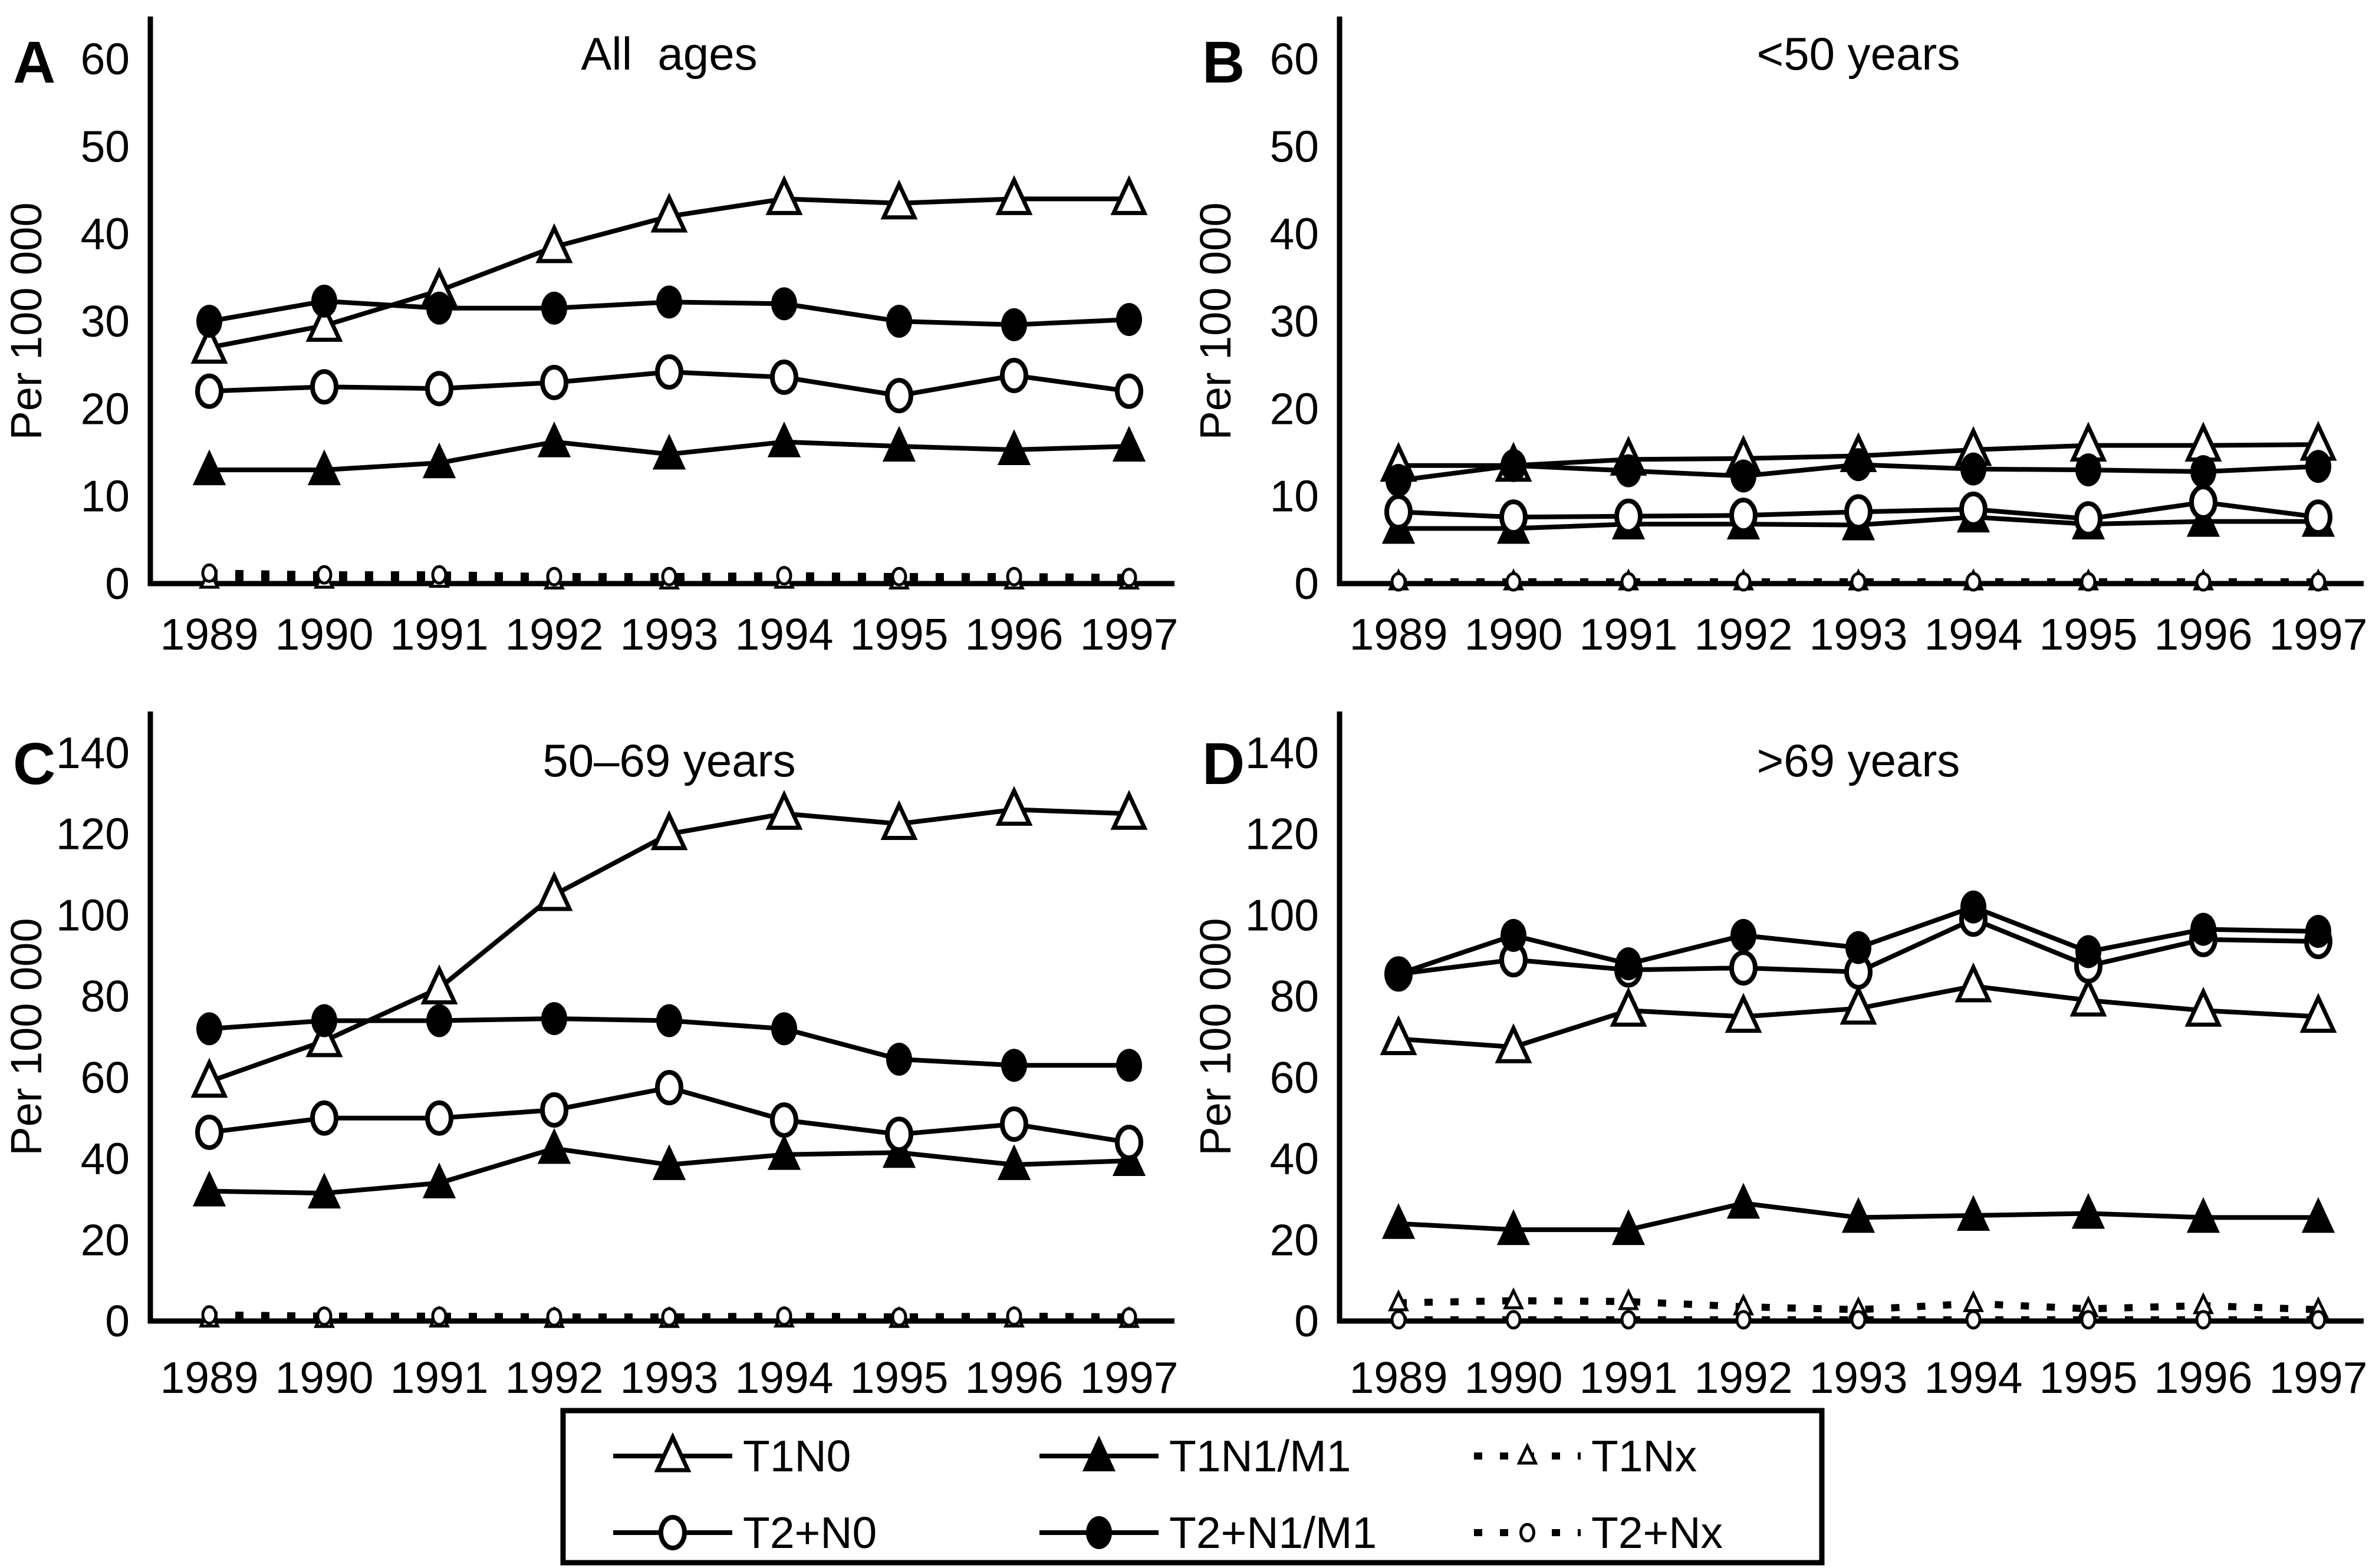 Image resolution: width=2379 pixels, height=1568 pixels. Describe the element at coordinates (810, 1532) in the screenshot. I see `legend-label: T2+N0` at that location.